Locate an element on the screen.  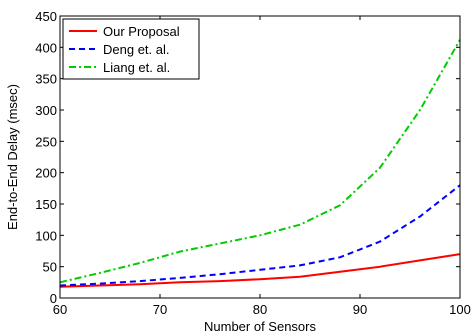
legend-box is located at coordinates (131, 49).